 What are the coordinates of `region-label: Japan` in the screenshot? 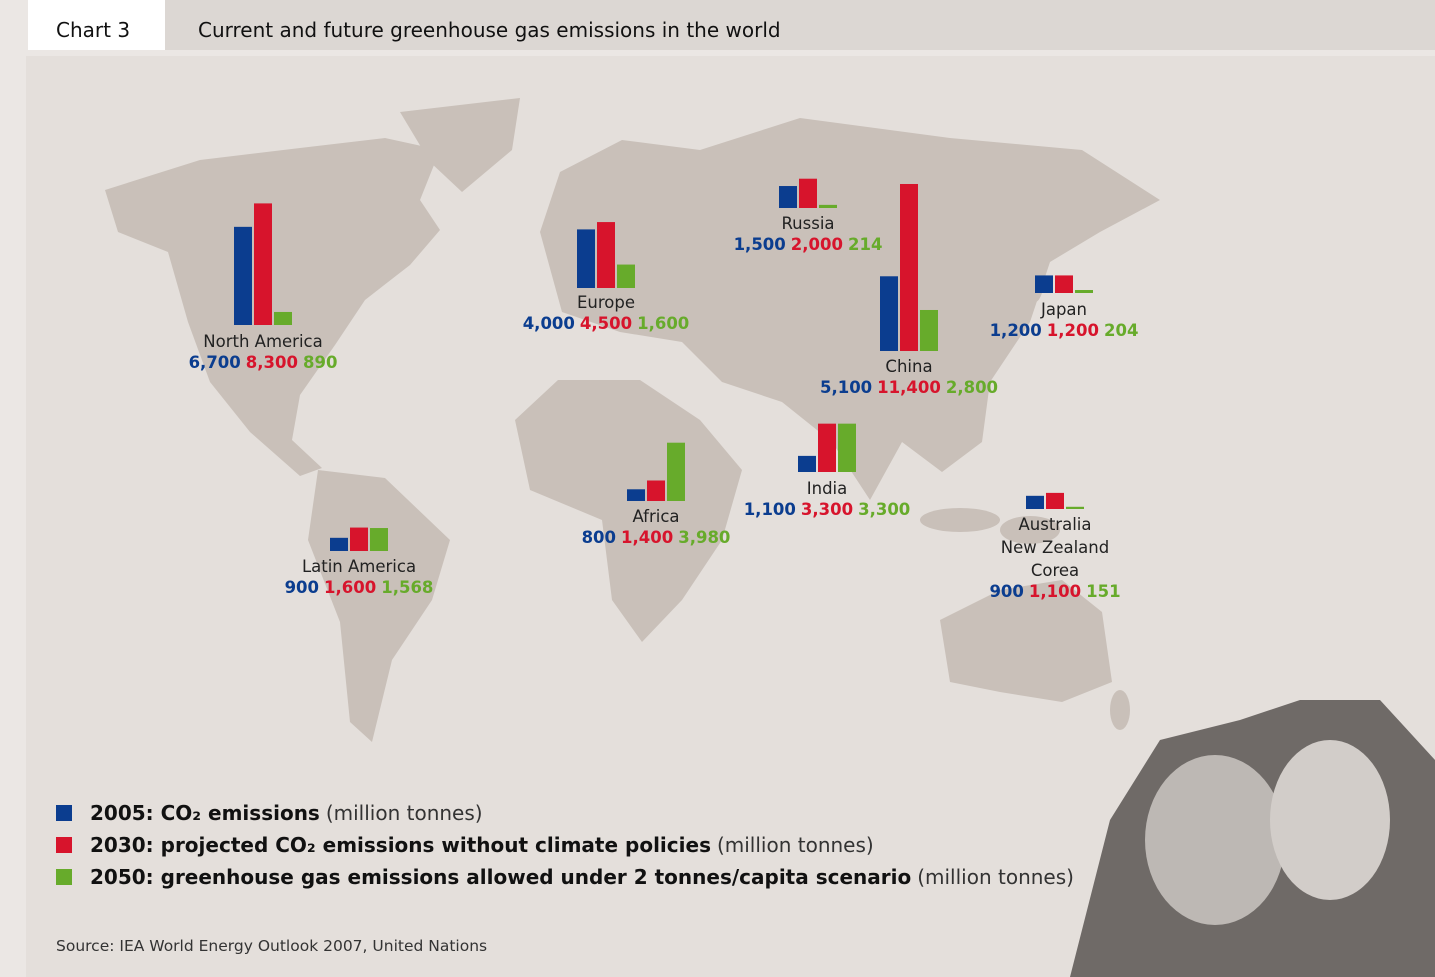 It's located at (1064, 309).